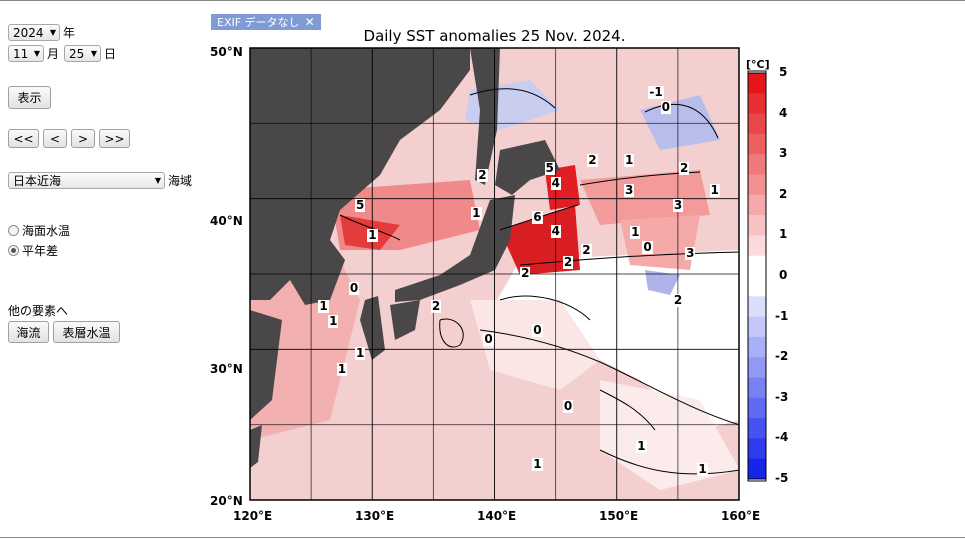  I want to click on moderate-anomaly-area-west, so click(305, 340).